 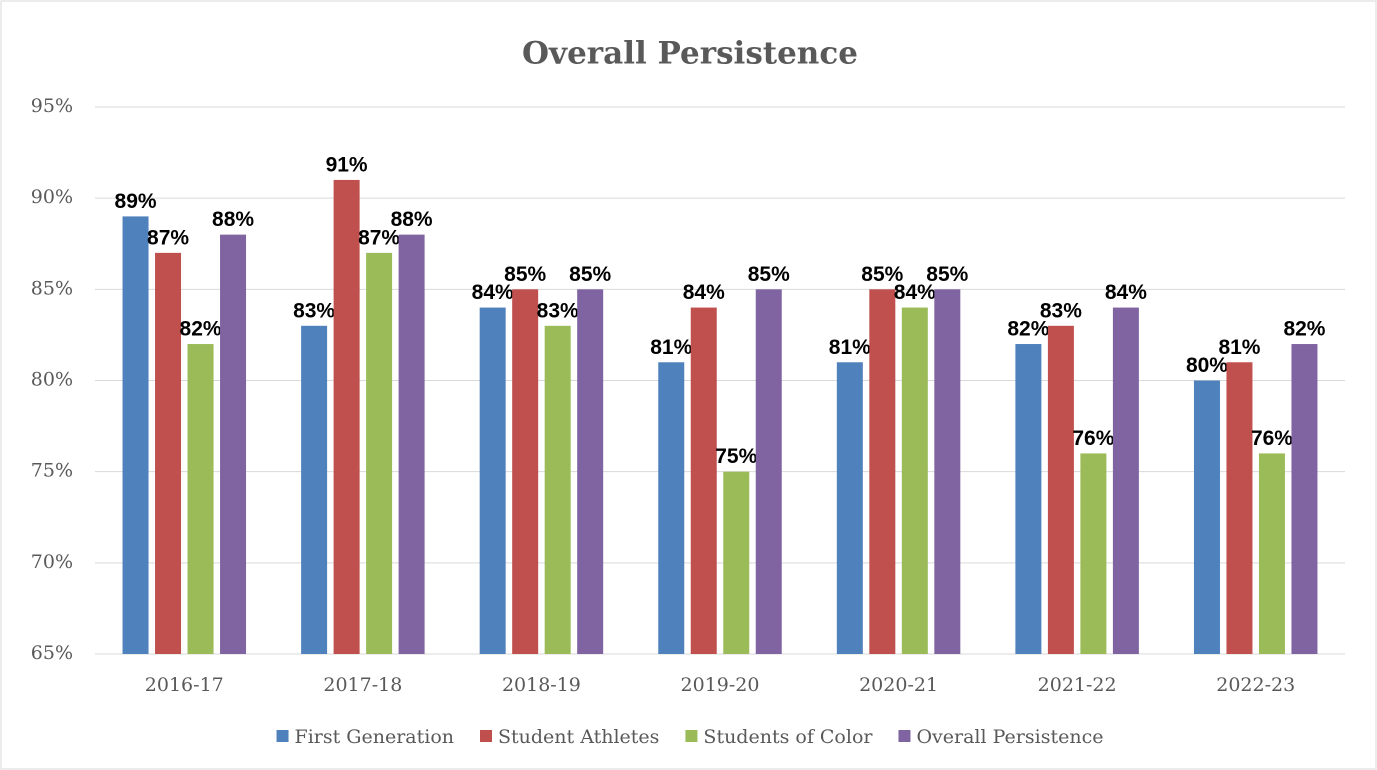 What do you see at coordinates (736, 456) in the screenshot?
I see `value-label: 75%` at bounding box center [736, 456].